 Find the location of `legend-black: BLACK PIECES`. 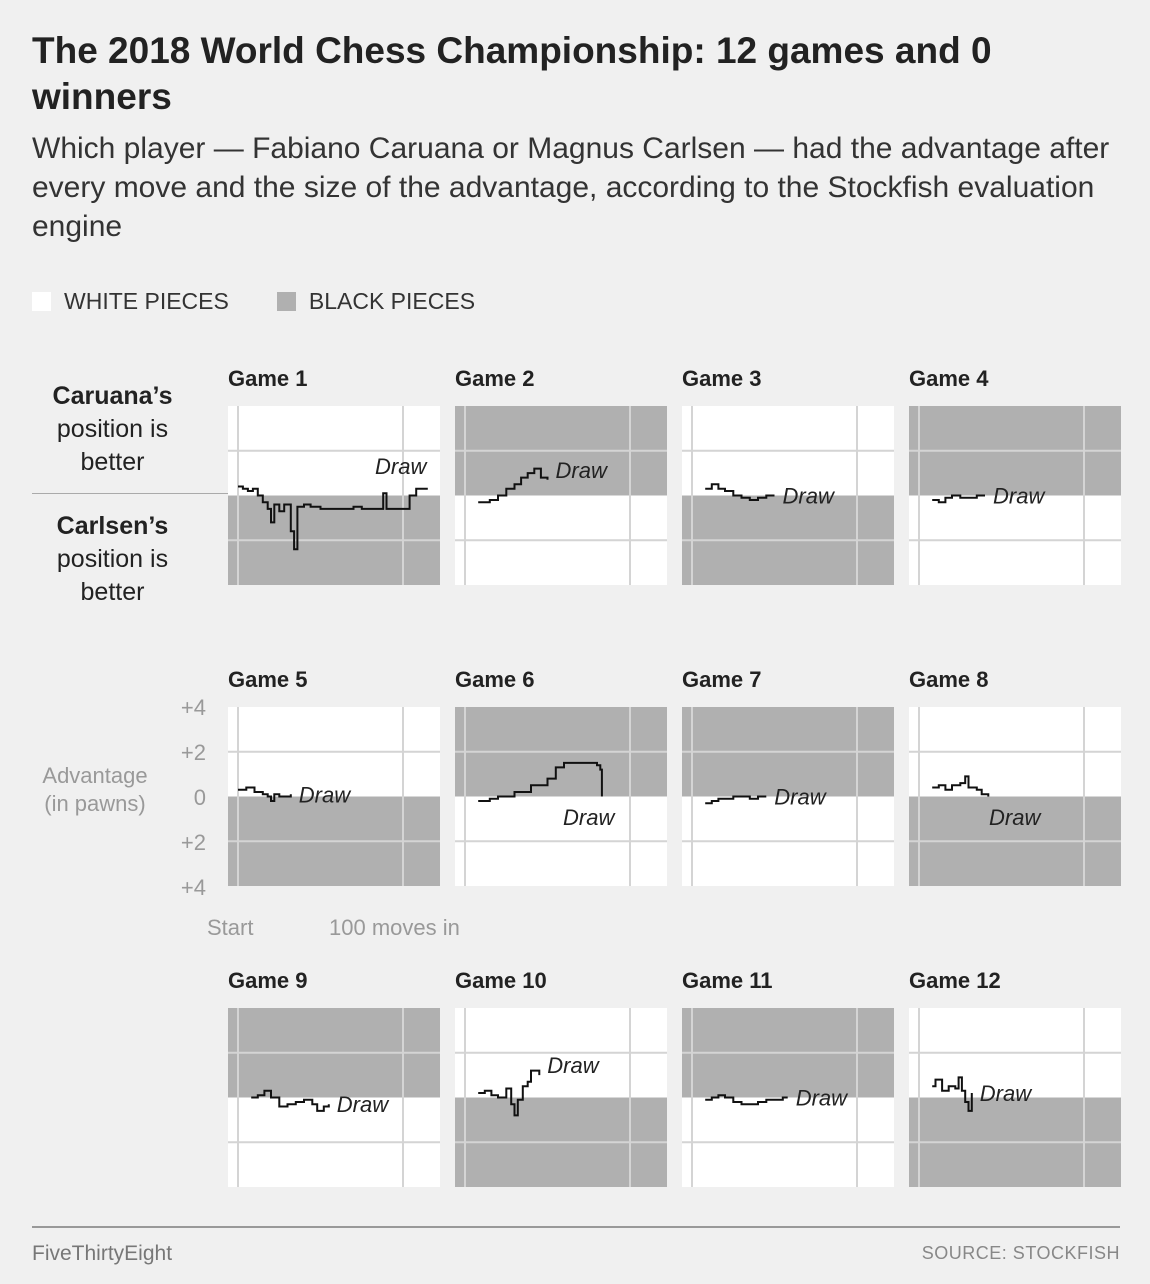

legend-black: BLACK PIECES is located at coordinates (376, 301).